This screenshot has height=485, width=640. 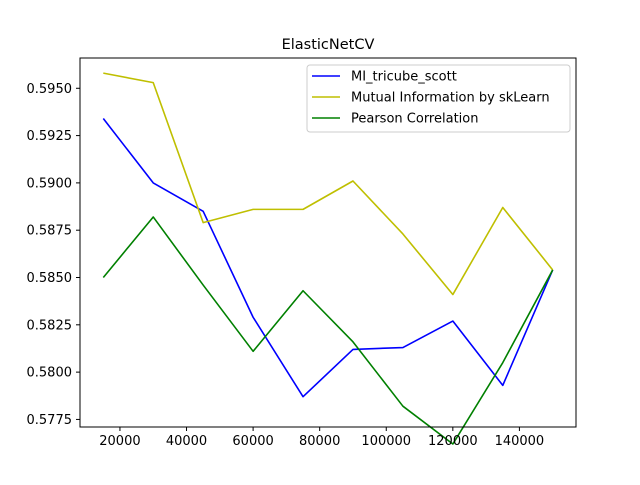 What do you see at coordinates (50, 136) in the screenshot?
I see `y-tick-label: 0.5925` at bounding box center [50, 136].